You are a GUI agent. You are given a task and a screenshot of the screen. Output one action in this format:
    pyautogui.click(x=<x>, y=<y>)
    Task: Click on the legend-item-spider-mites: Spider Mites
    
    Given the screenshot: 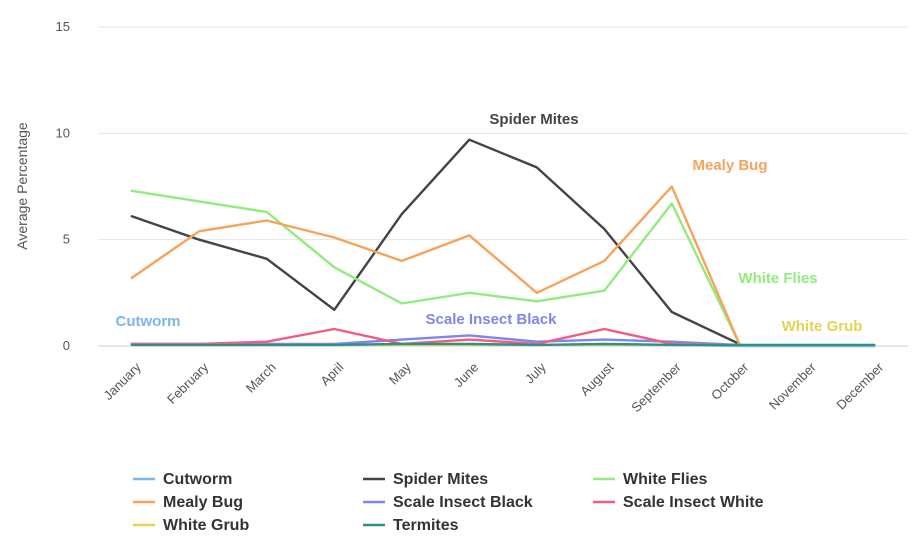 What is the action you would take?
    pyautogui.click(x=425, y=479)
    